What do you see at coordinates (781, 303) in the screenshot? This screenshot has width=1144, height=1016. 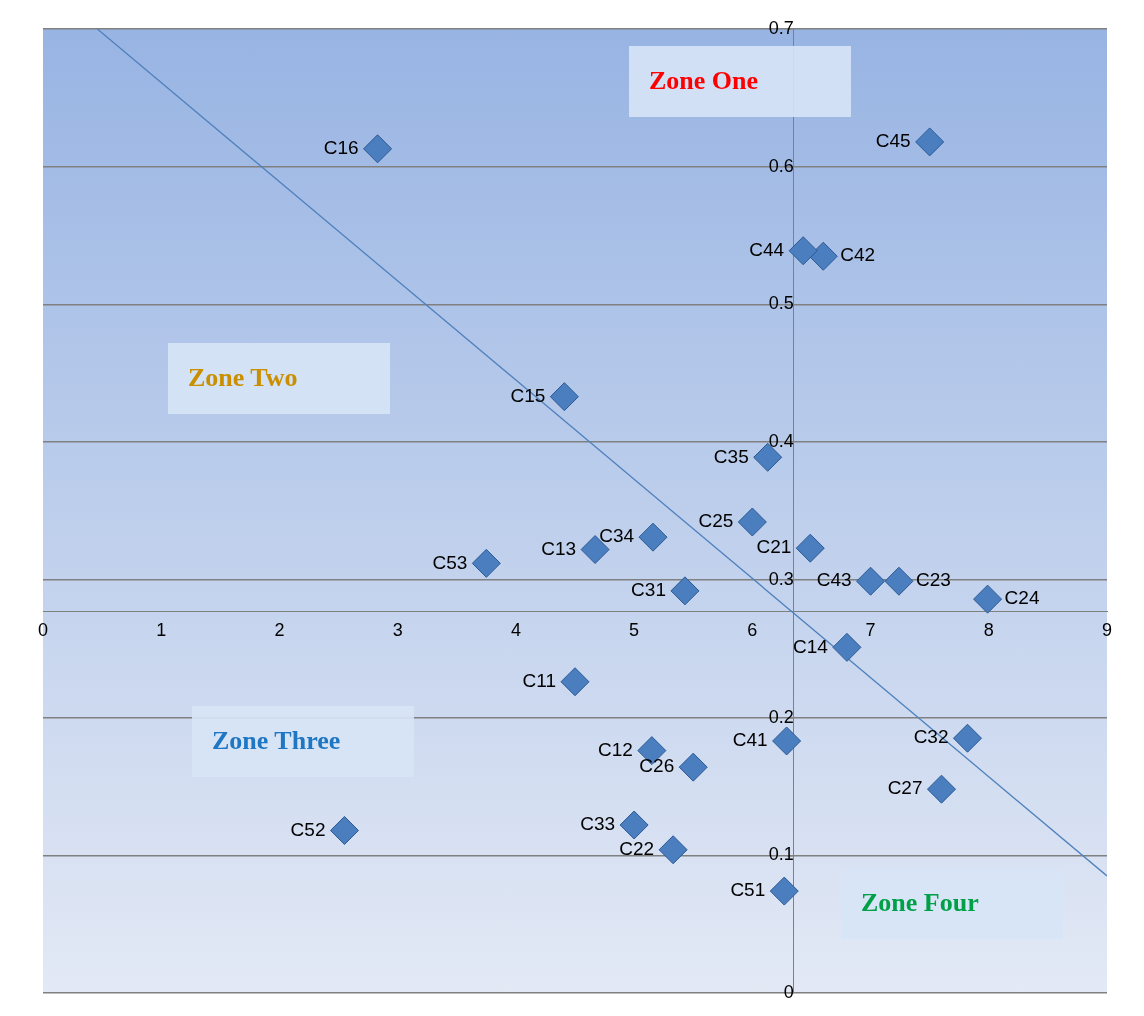 I see `y-tick-label: 0.5` at bounding box center [781, 303].